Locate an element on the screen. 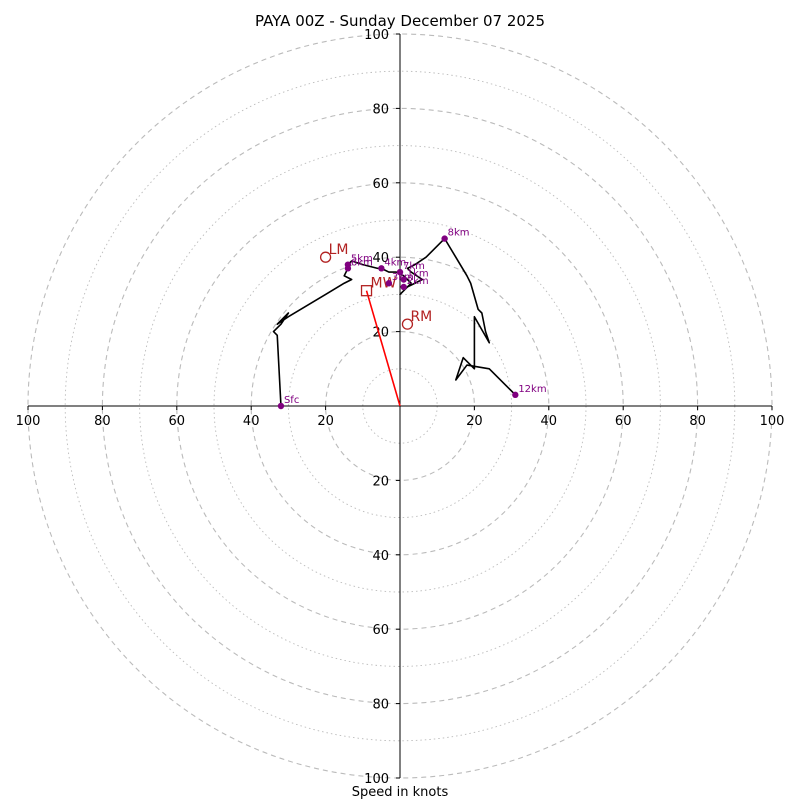  storm-motion: MW LM RM is located at coordinates (375, 324).